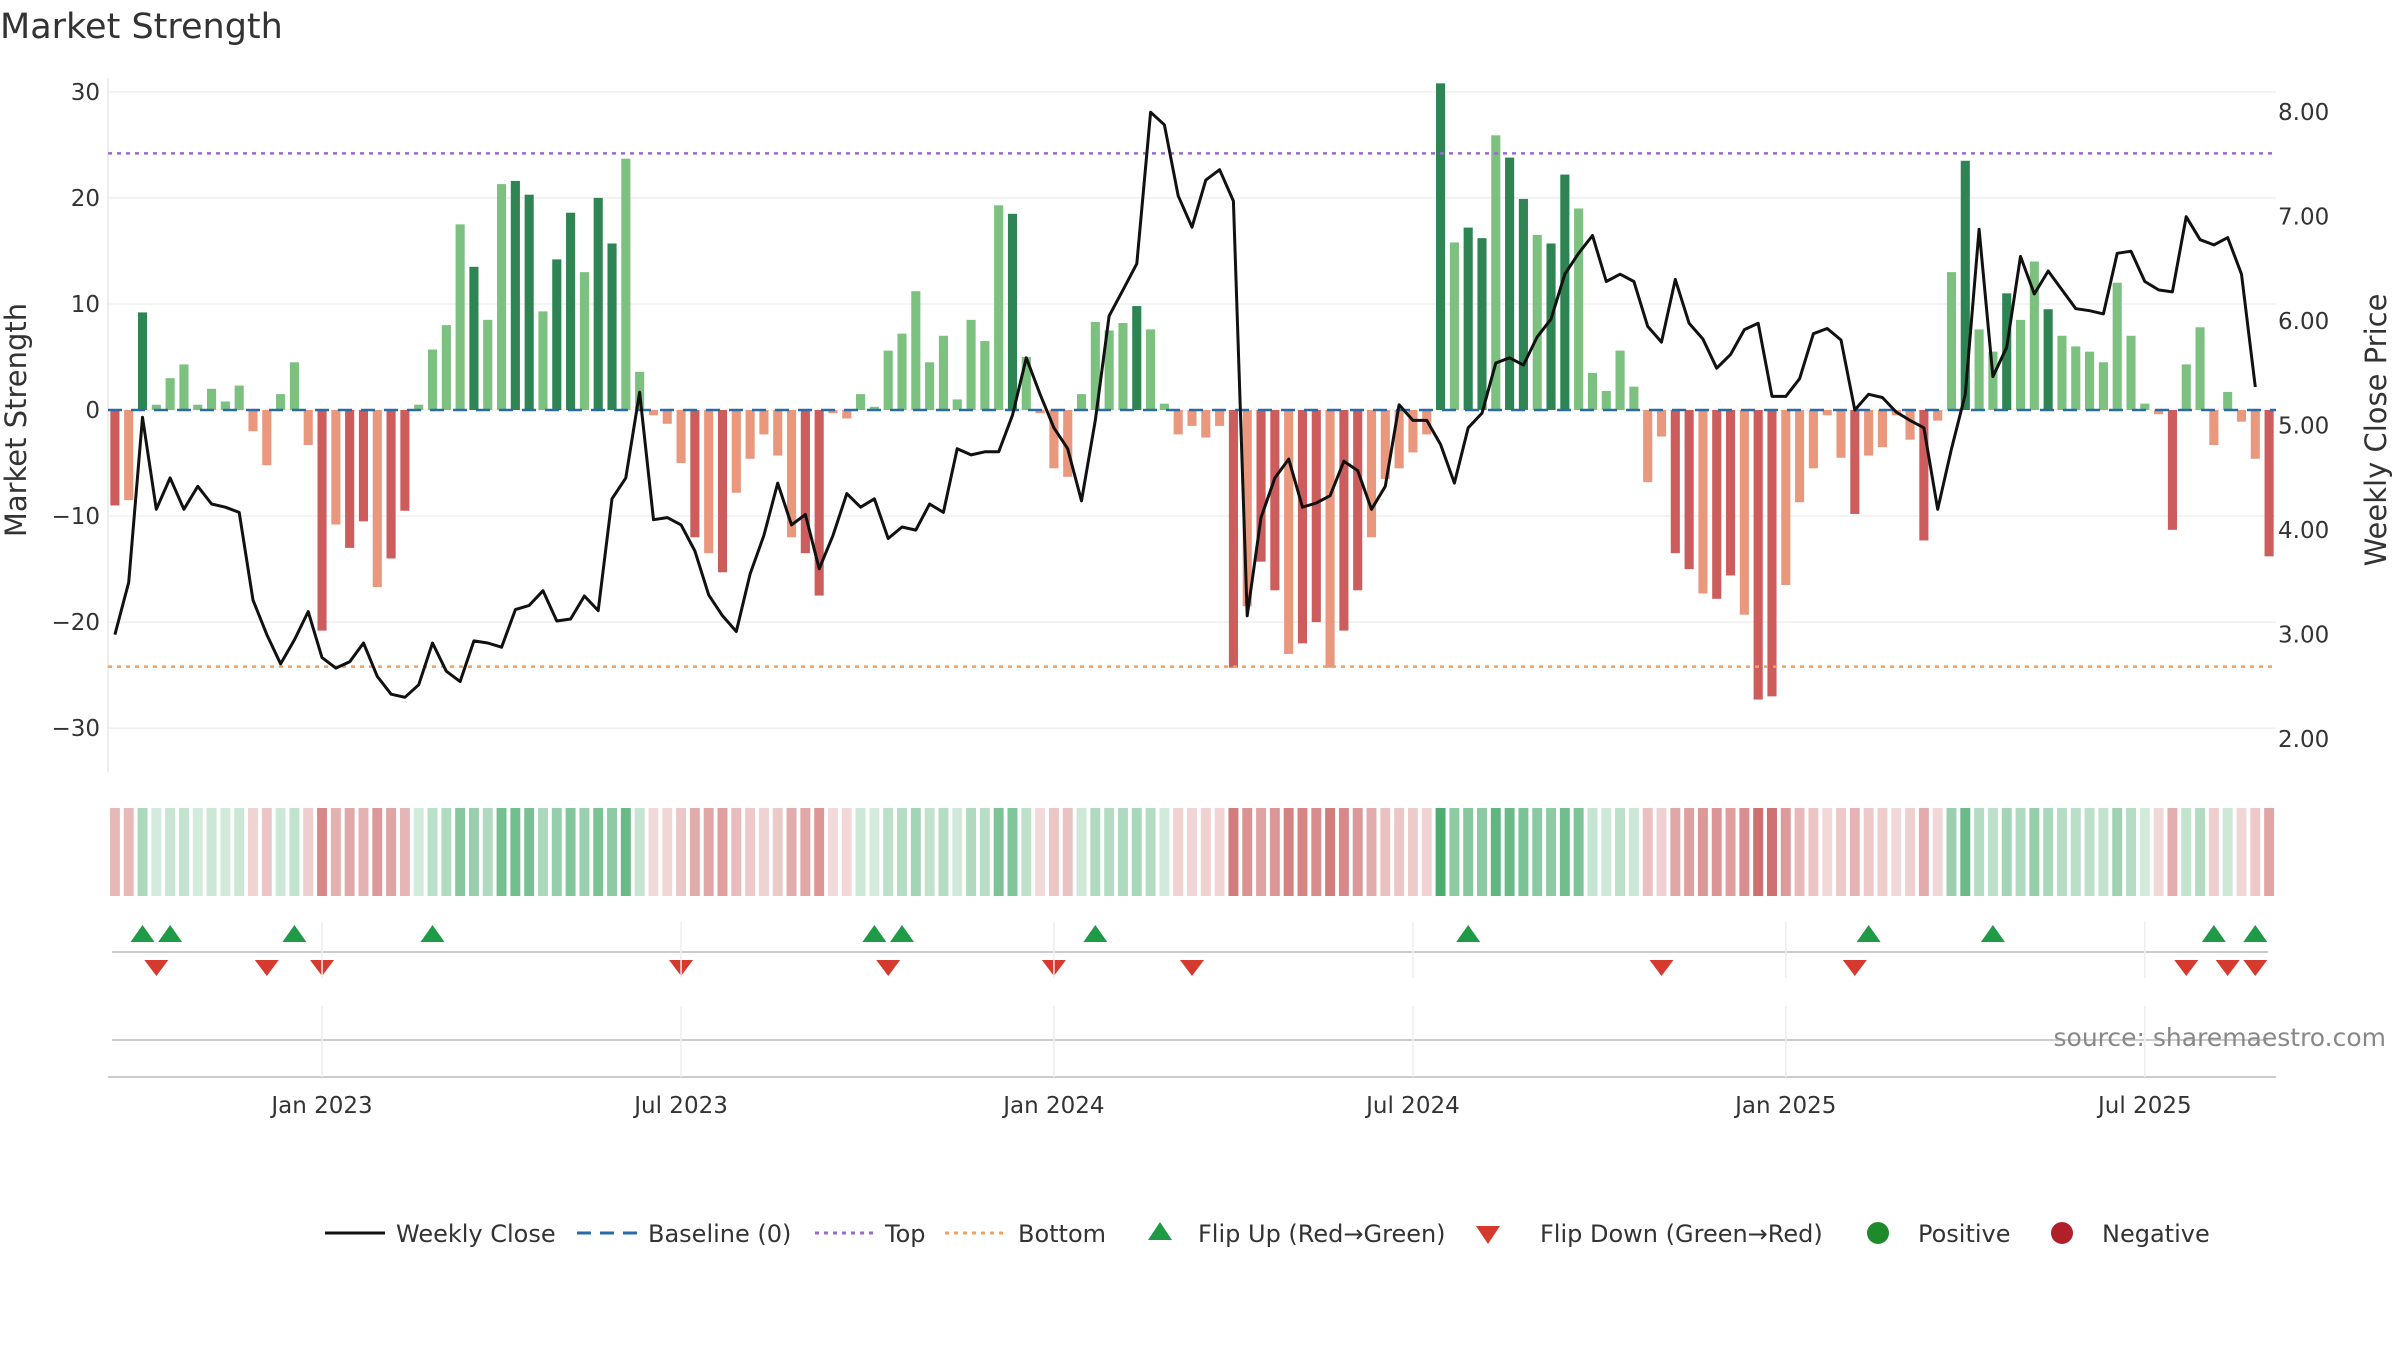 This screenshot has height=1350, width=2400. What do you see at coordinates (476, 1234) in the screenshot?
I see `legend-label-weekly-close: Weekly Close` at bounding box center [476, 1234].